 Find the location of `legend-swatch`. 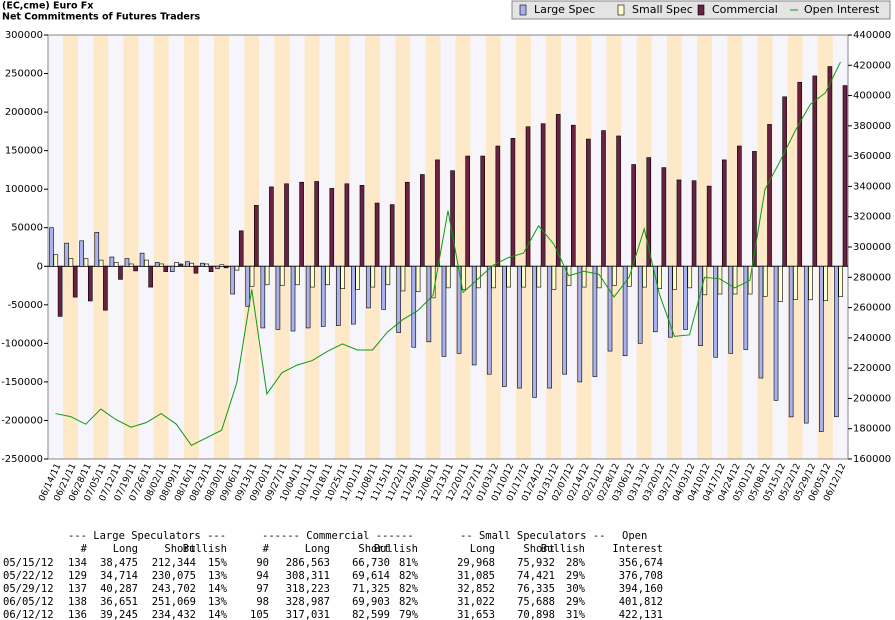

legend-swatch is located at coordinates (523, 10).